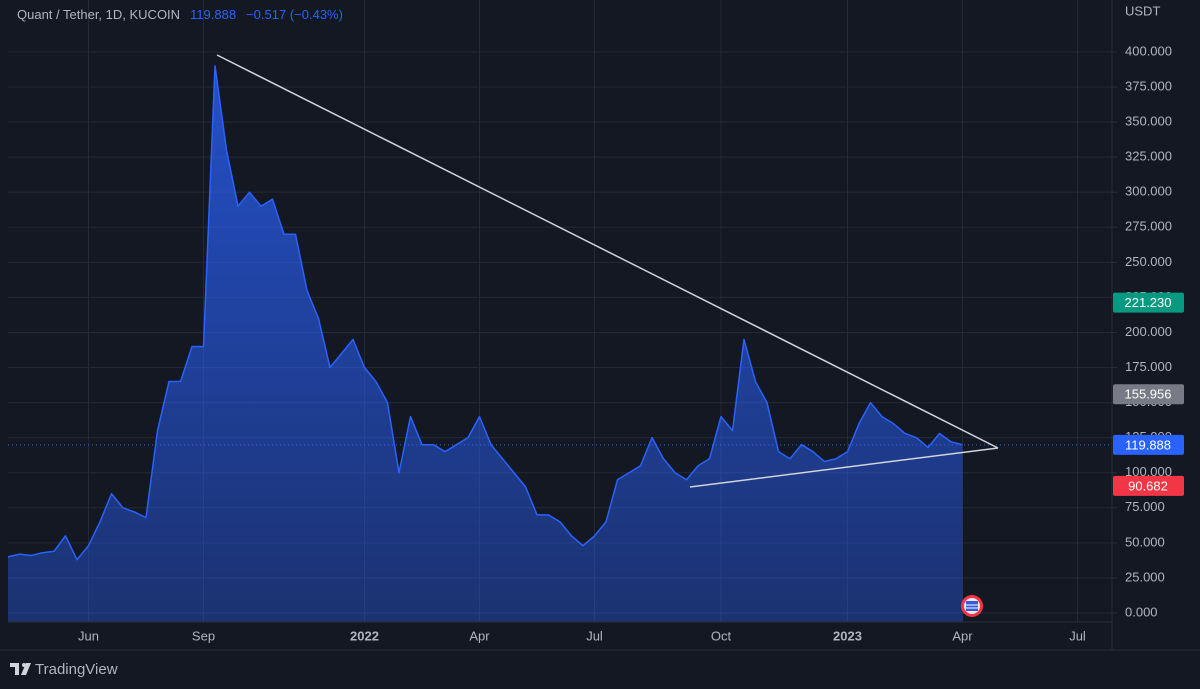 The image size is (1200, 689). I want to click on price-badge-label: 119.888, so click(1148, 444).